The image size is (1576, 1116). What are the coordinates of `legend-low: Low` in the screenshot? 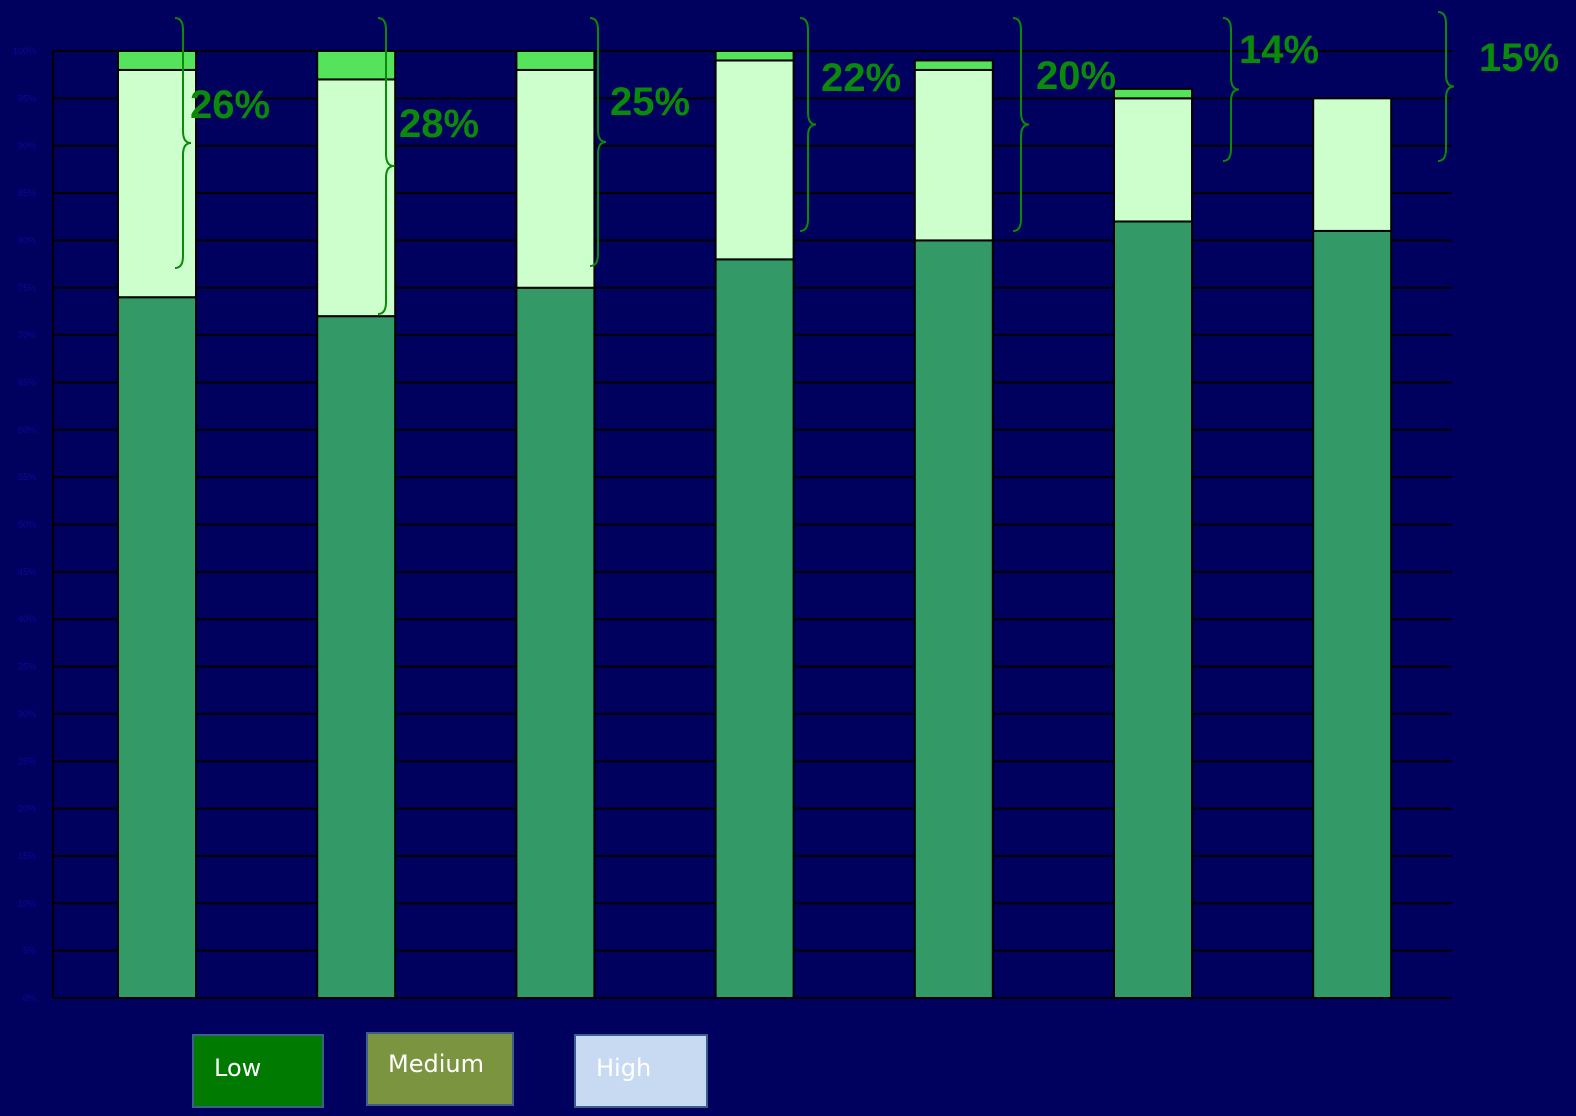 It's located at (258, 1071).